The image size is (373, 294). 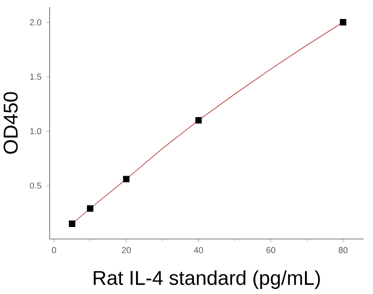 What do you see at coordinates (54, 250) in the screenshot?
I see `x-tick-label: 0` at bounding box center [54, 250].